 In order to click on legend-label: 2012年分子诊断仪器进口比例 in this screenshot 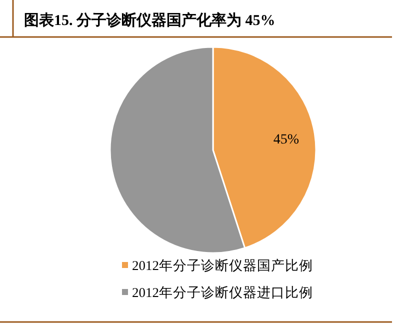, I will do `click(222, 292)`.